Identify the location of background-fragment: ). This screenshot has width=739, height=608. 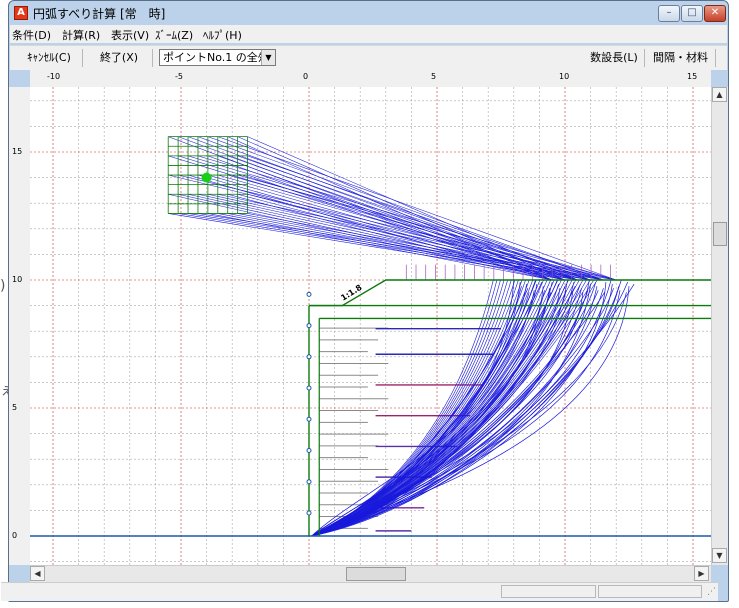
(3, 286).